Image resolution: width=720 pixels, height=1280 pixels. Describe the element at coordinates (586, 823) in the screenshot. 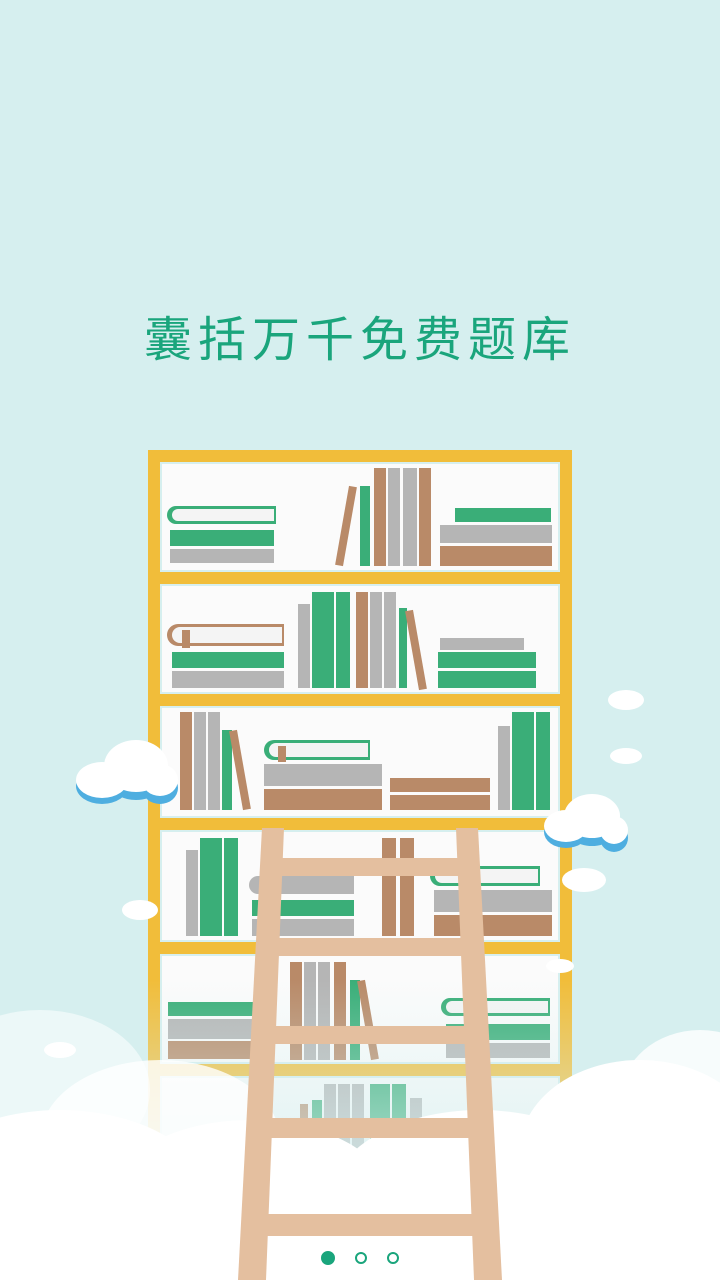

I see `cloud-right` at that location.